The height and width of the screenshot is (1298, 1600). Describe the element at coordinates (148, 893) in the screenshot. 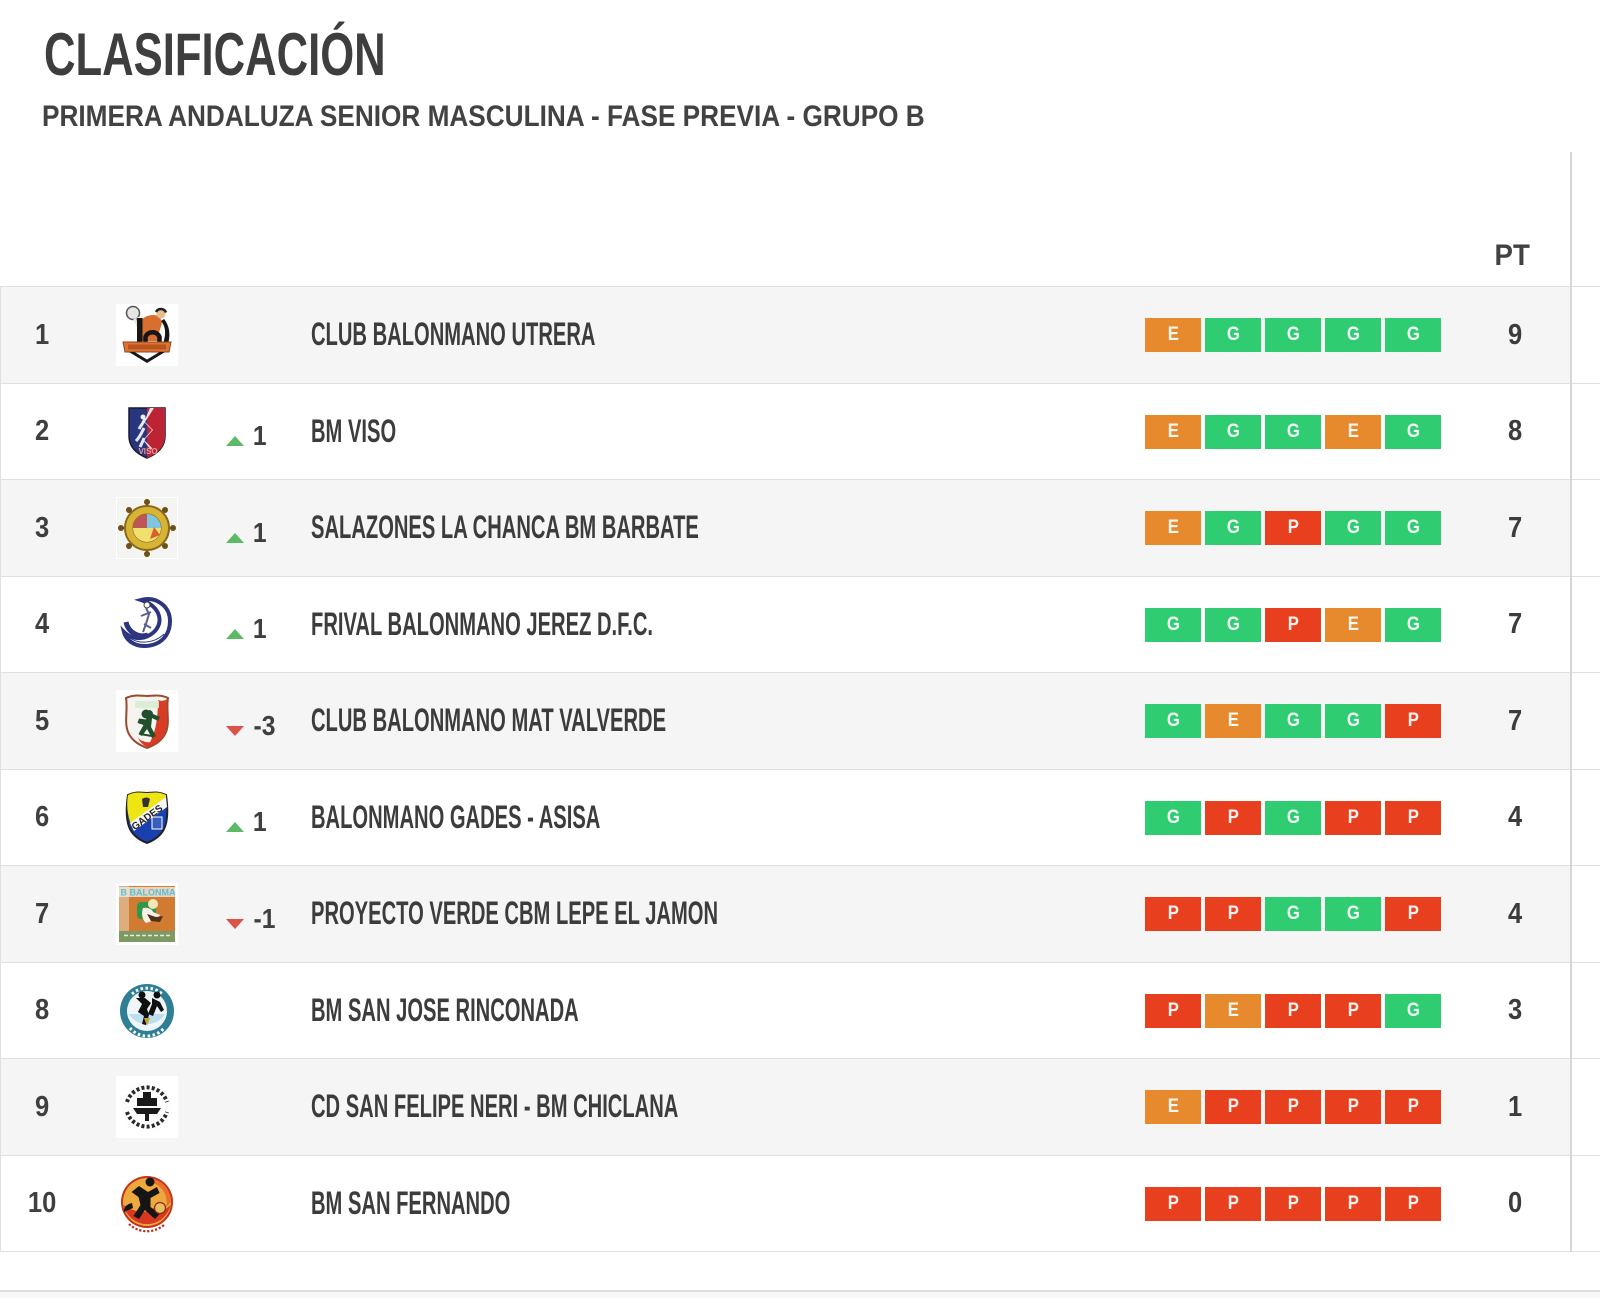

I see `svg-text: B BALONMA` at that location.